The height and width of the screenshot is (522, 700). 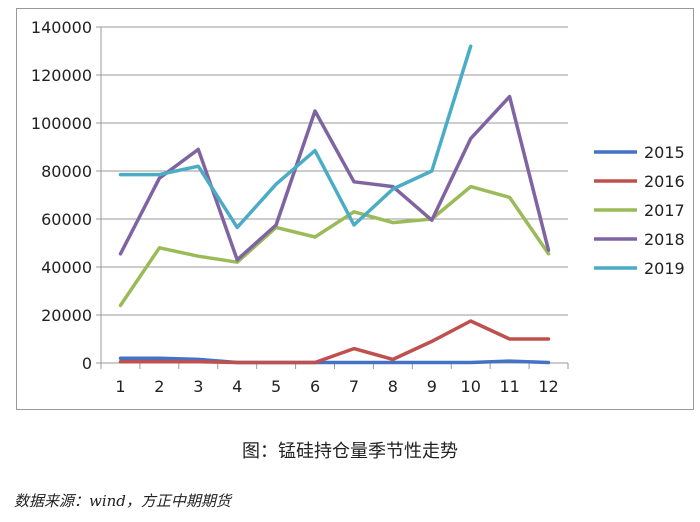 I want to click on legend-label-2017: 2017, so click(x=664, y=210).